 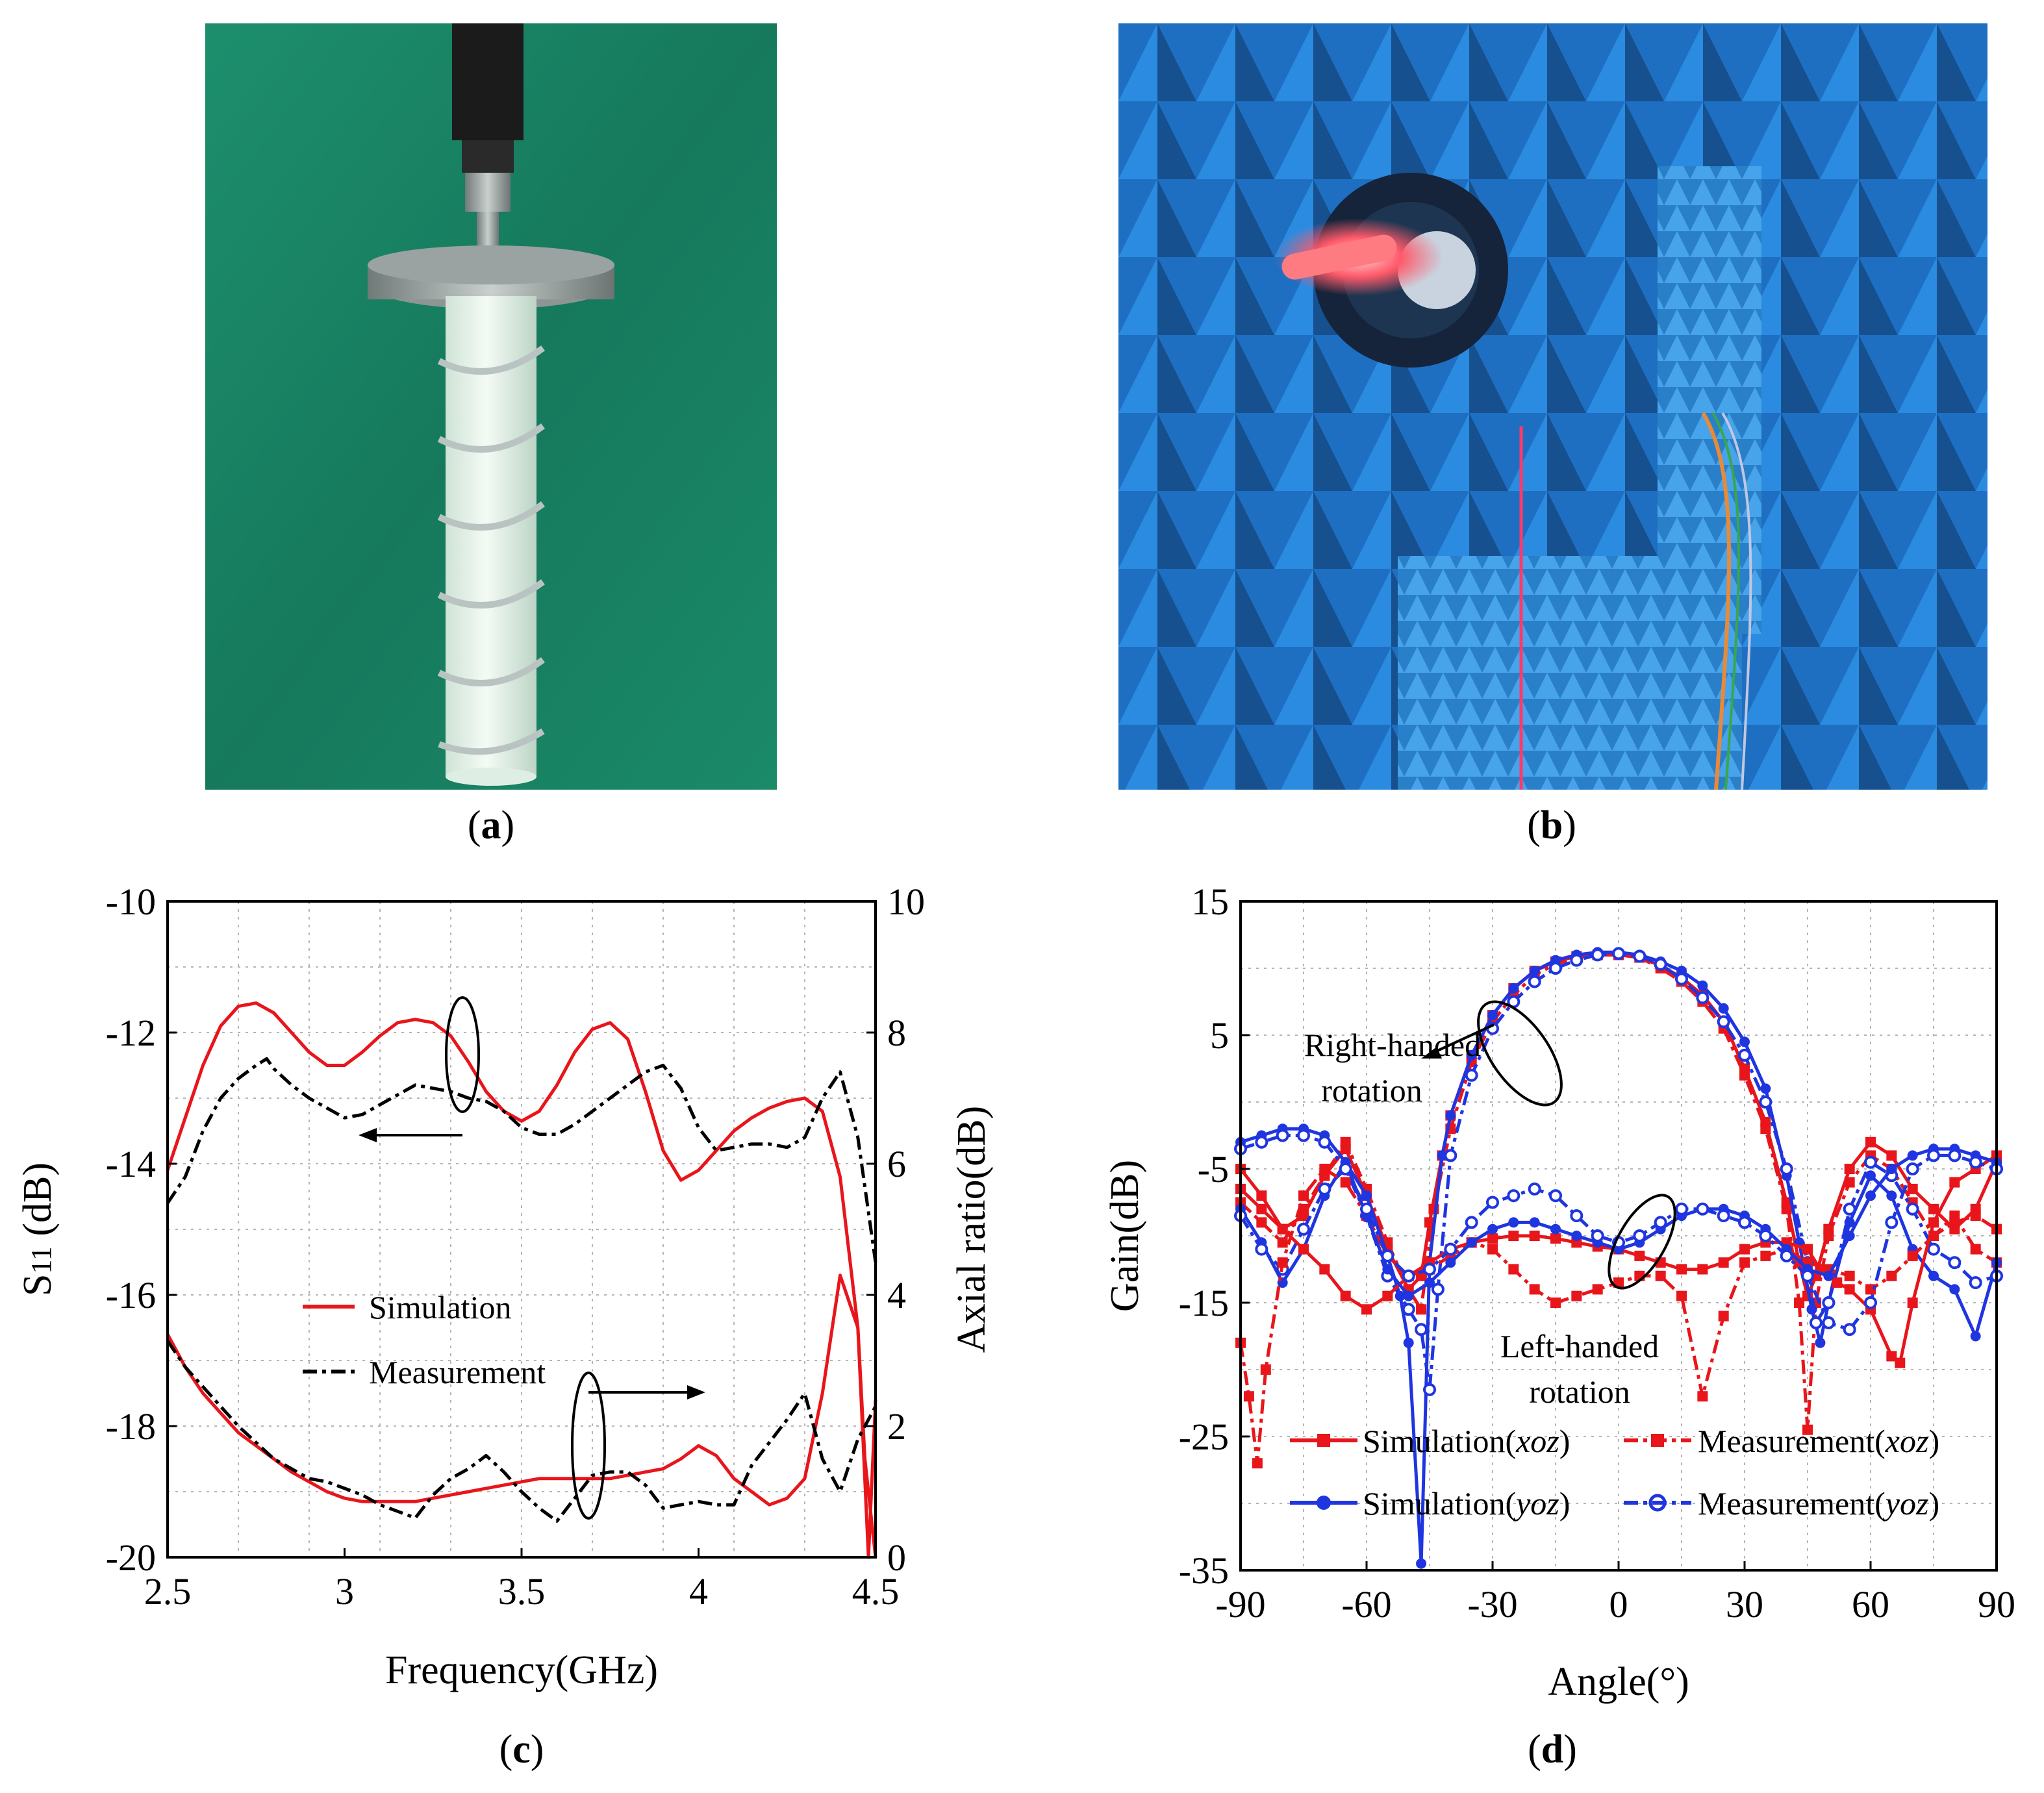 I want to click on chart-c-y2label: Axial ratio(dB), so click(x=972, y=1229).